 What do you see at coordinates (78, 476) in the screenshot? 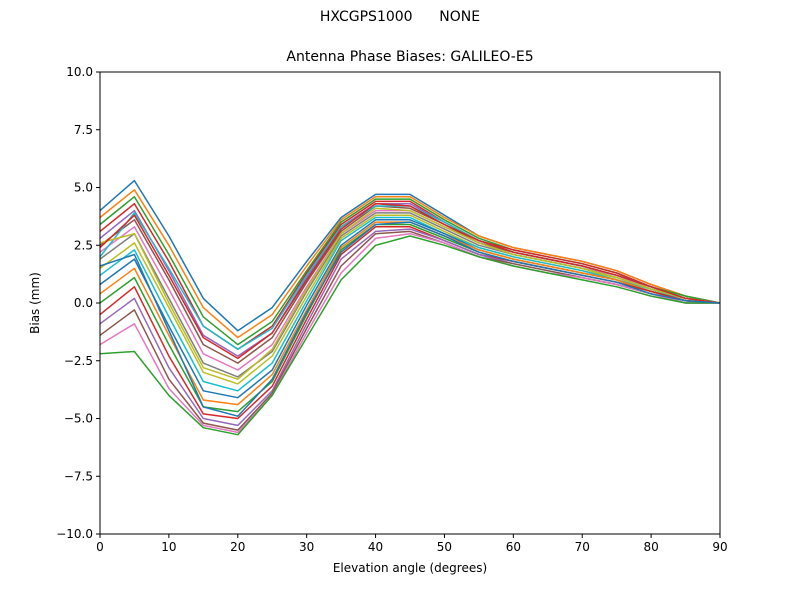
I see `y-tick-label: −7.5` at bounding box center [78, 476].